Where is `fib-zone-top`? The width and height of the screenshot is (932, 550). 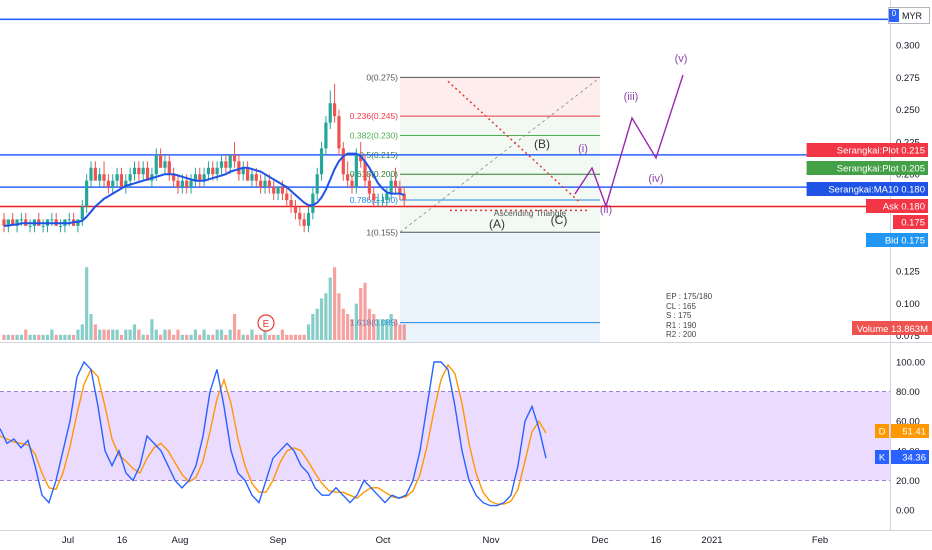
fib-zone-top is located at coordinates (500, 97).